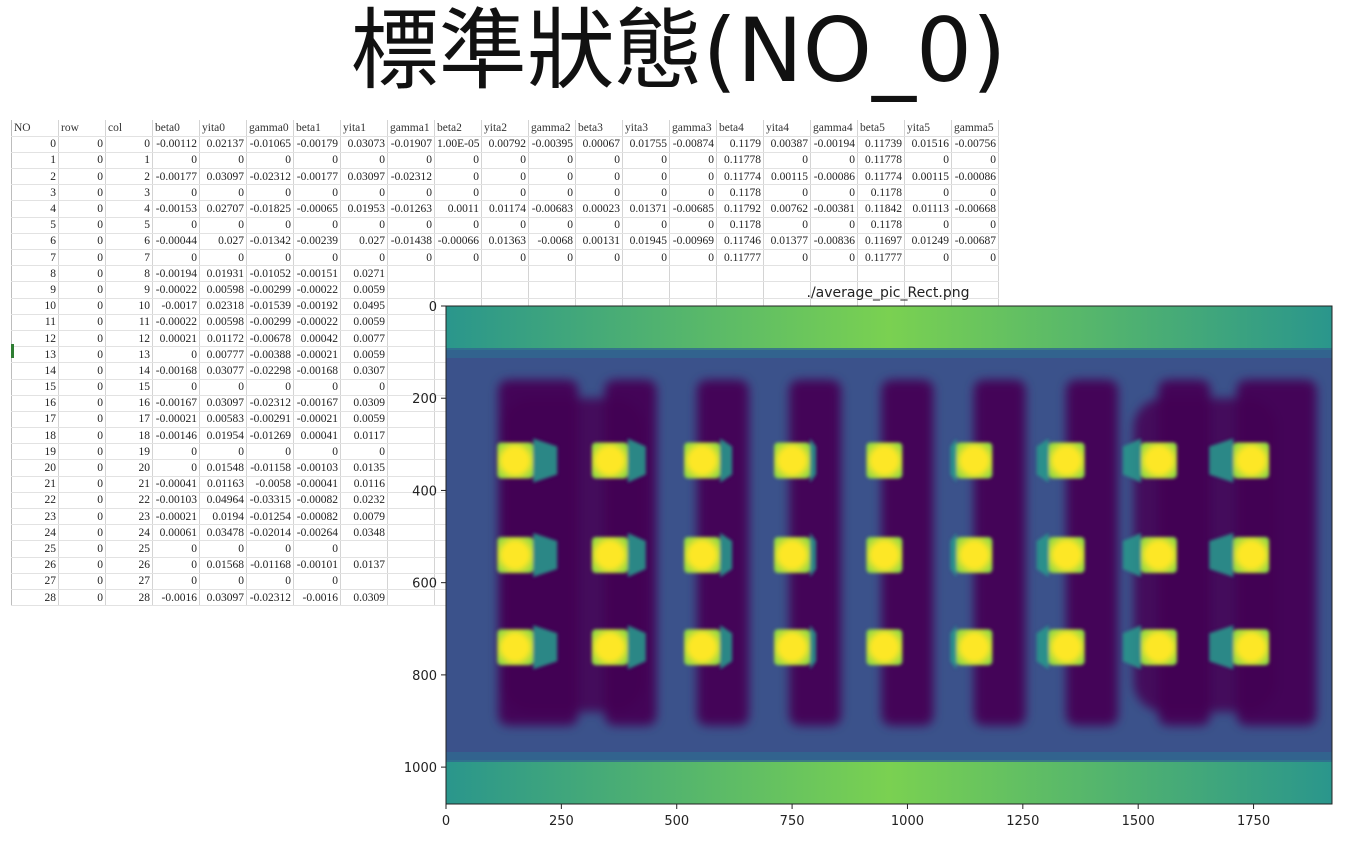  Describe the element at coordinates (35, 598) in the screenshot. I see `table-cell: 28` at that location.